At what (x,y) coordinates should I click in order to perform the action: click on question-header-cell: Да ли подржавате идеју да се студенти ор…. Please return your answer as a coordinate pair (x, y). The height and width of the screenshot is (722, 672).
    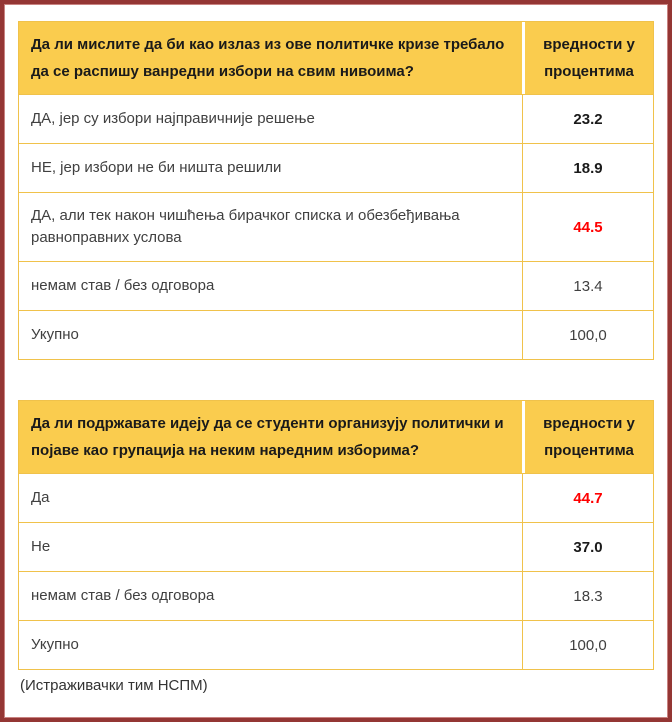
    Looking at the image, I should click on (270, 437).